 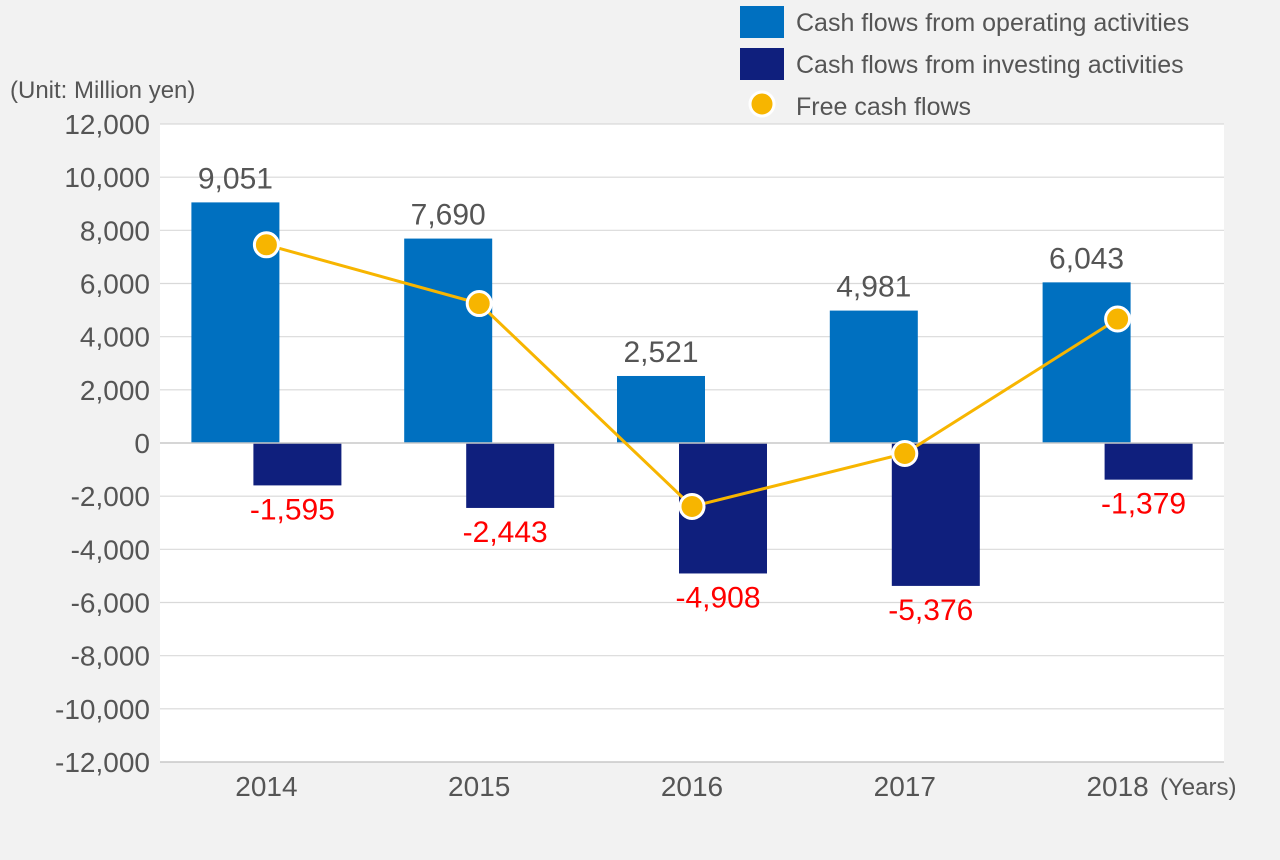 What do you see at coordinates (1086, 258) in the screenshot?
I see `data-label-operating: 6,043` at bounding box center [1086, 258].